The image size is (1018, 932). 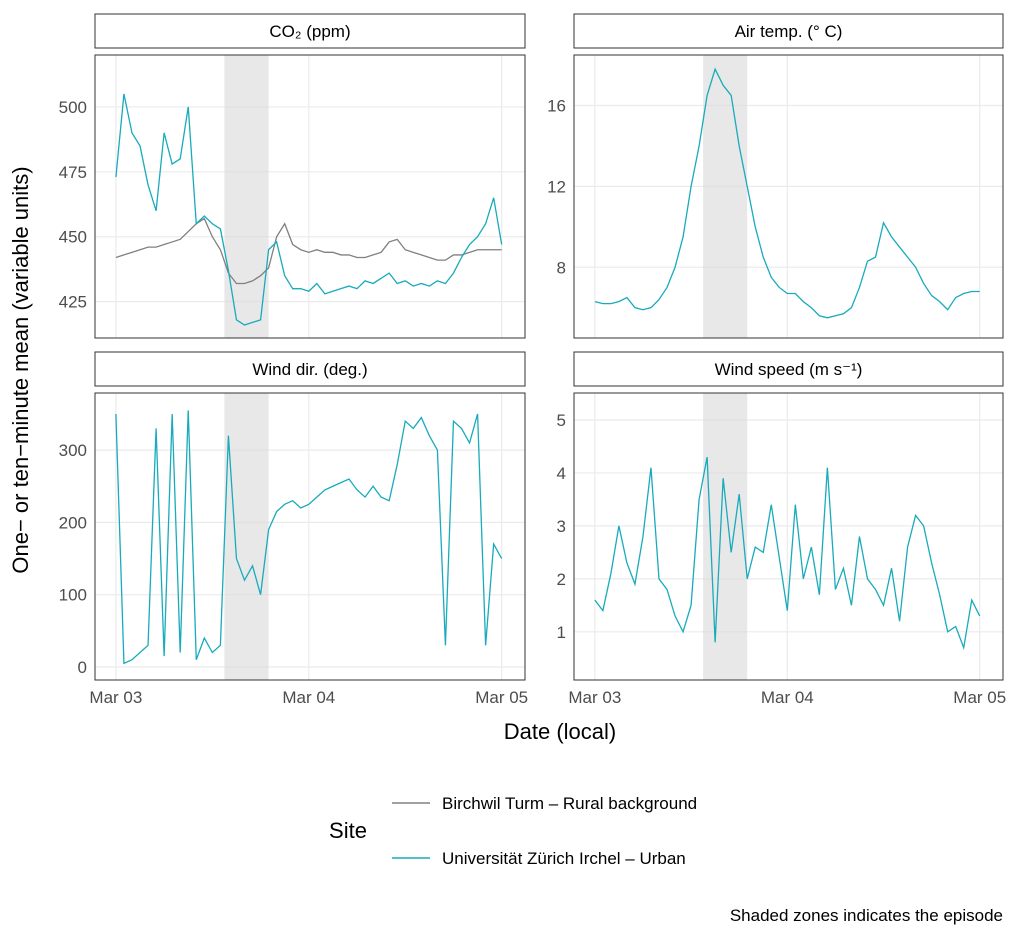 I want to click on y-tick-label: 300, so click(x=73, y=450).